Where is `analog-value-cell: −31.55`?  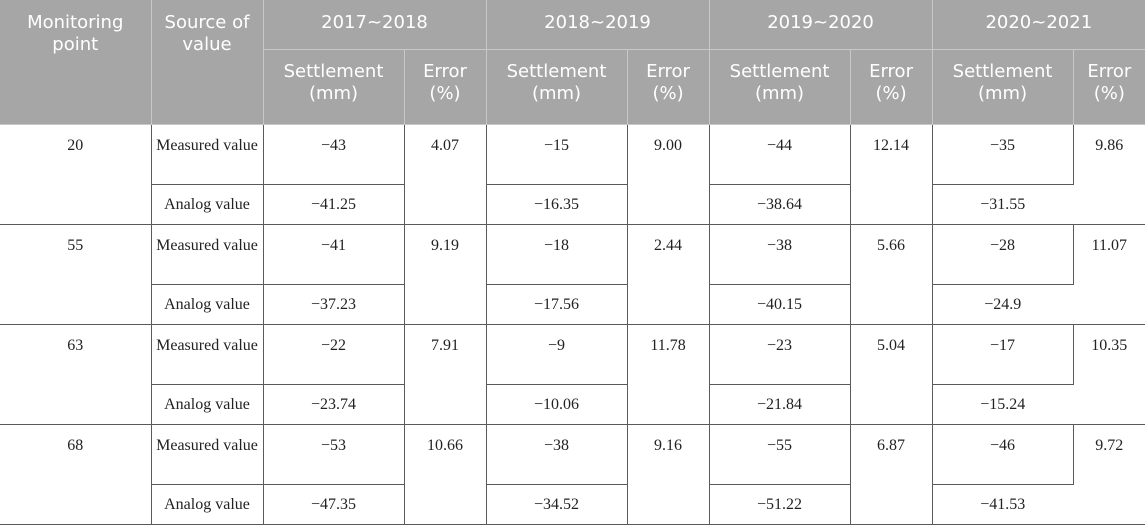 analog-value-cell: −31.55 is located at coordinates (1003, 204).